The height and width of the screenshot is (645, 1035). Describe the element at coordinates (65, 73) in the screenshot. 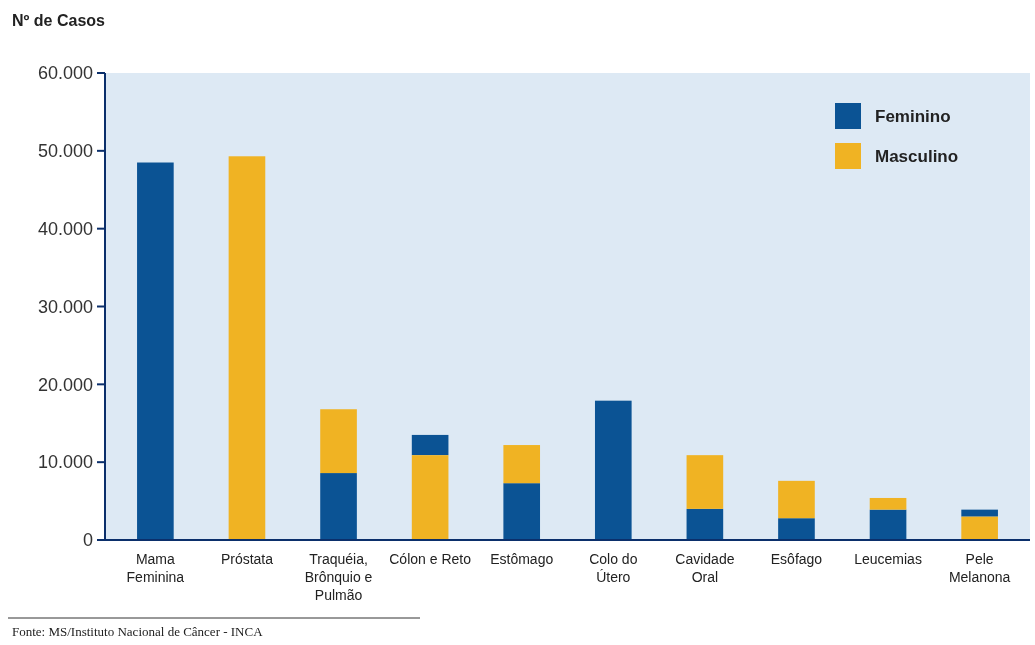

I see `y-tick-label: 60.000` at that location.